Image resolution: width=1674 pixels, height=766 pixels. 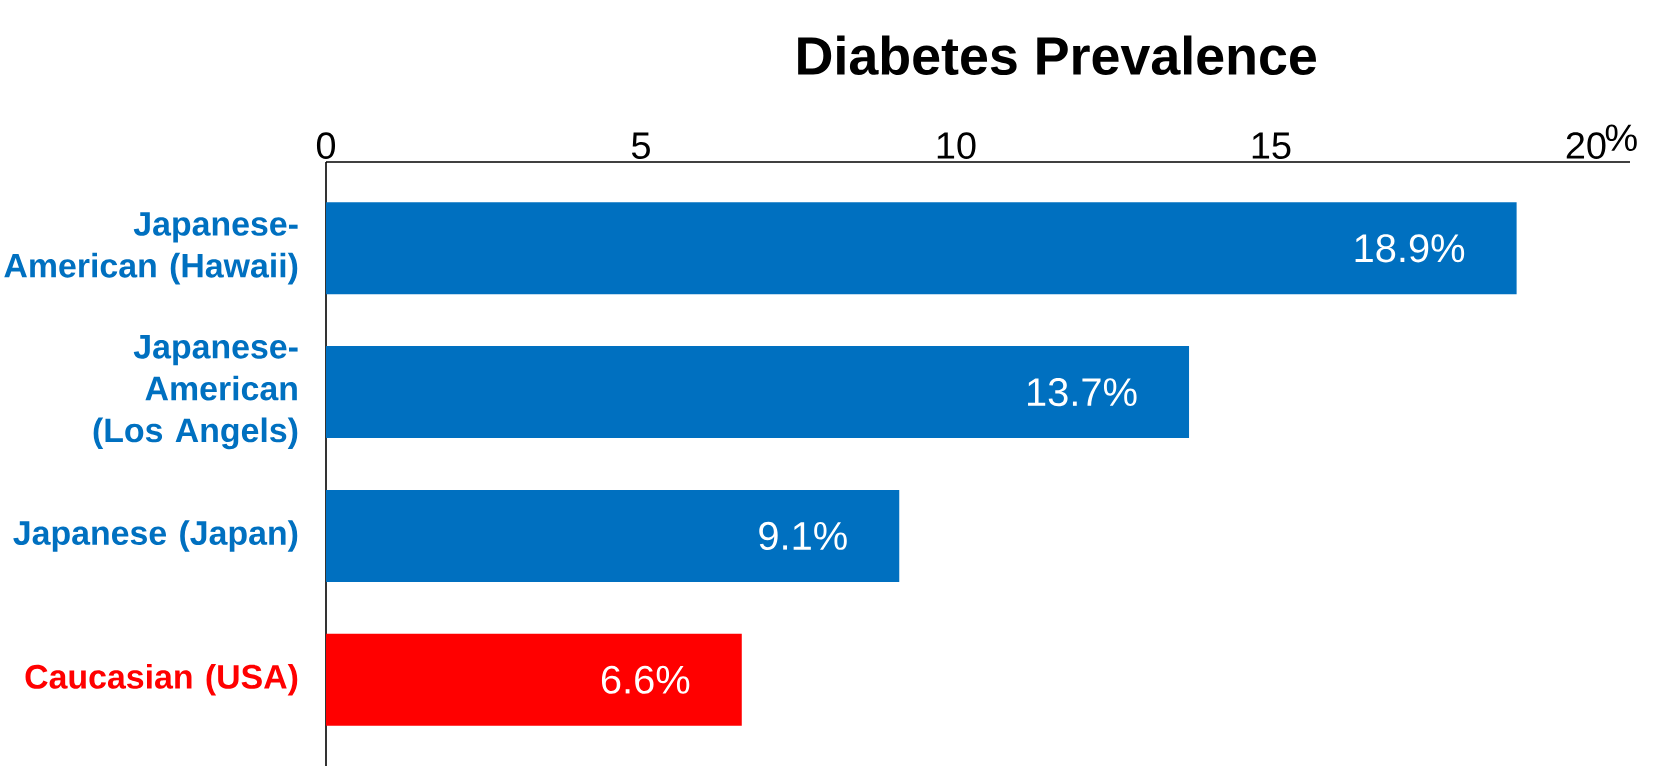 What do you see at coordinates (195, 392) in the screenshot?
I see `y-tick-label: Japanese-American (Los Angels)` at bounding box center [195, 392].